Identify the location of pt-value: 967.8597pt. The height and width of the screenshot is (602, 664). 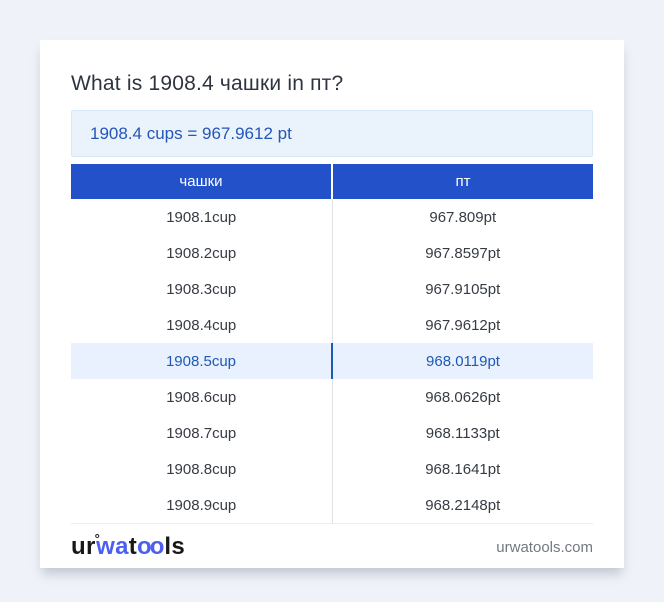
(462, 253).